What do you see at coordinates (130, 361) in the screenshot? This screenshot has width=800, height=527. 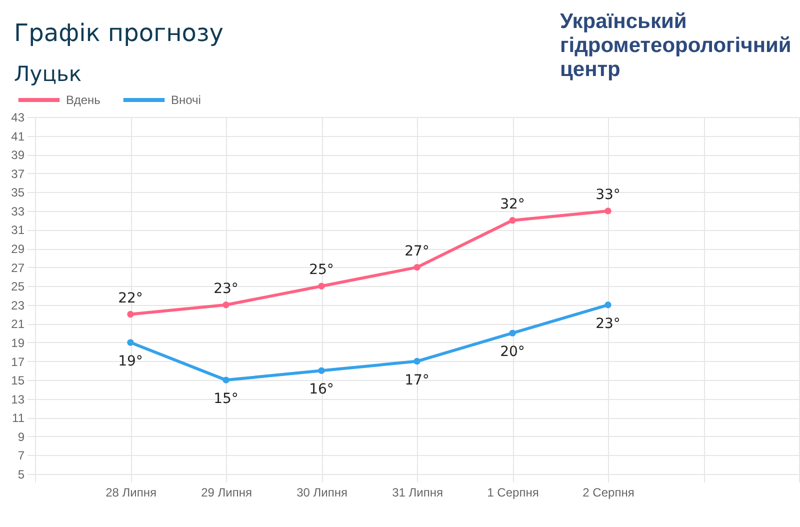 I see `data-label: 19°` at bounding box center [130, 361].